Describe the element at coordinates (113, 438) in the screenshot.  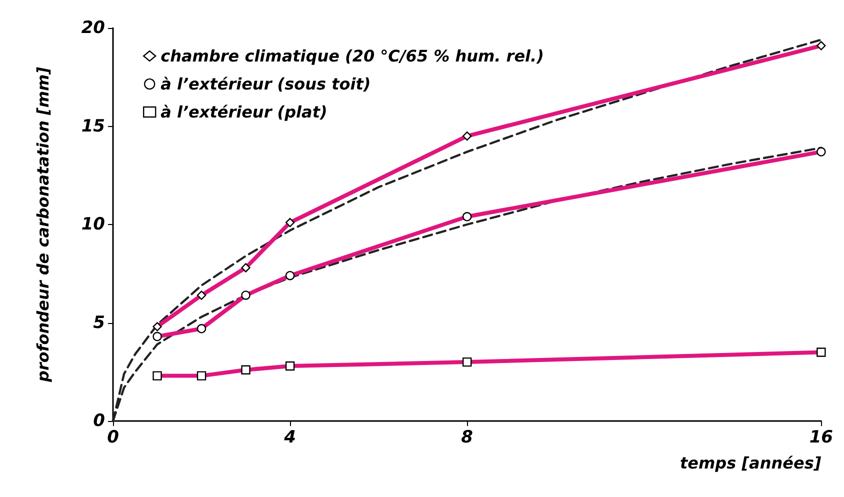
I see `x-tick-label: 0` at that location.